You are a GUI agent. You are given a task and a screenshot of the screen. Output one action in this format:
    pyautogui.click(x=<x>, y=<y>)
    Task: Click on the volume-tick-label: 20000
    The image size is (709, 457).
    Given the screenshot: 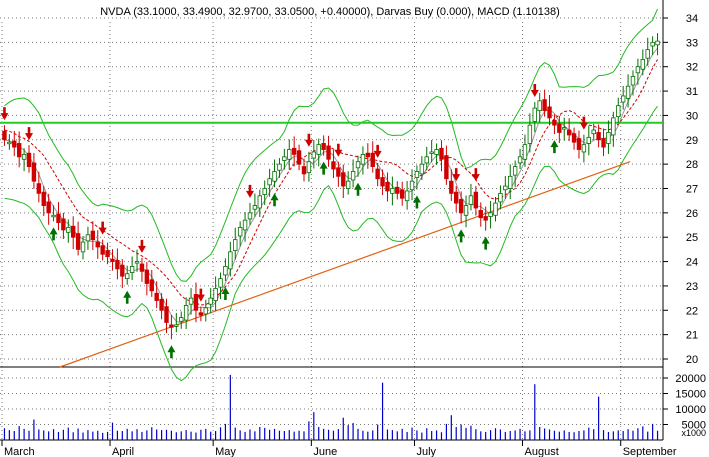 What is the action you would take?
    pyautogui.click(x=690, y=379)
    